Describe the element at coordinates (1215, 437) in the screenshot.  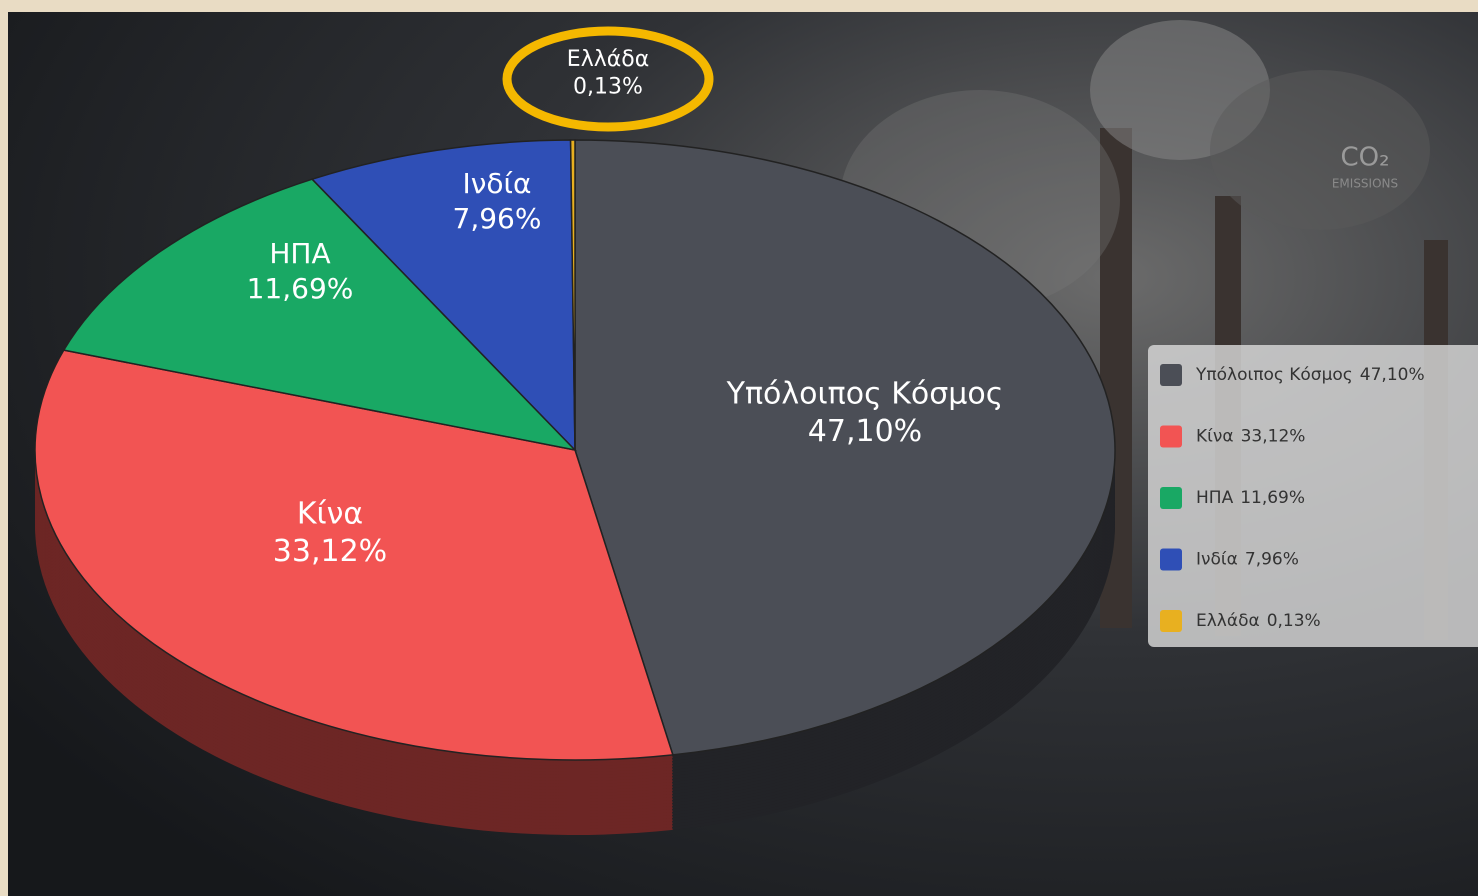
I see `legend-name: Κίνα` at that location.